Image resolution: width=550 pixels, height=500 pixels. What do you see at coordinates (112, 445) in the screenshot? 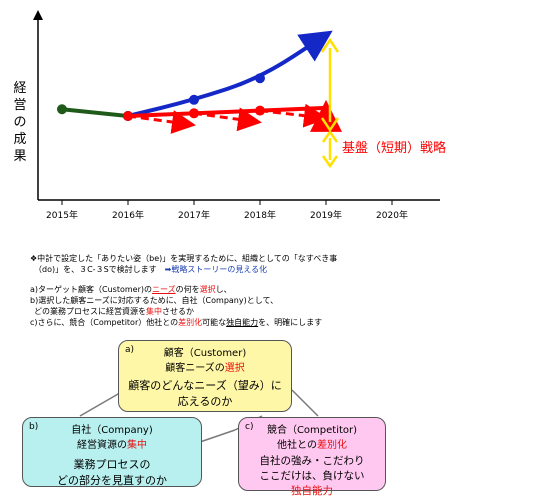
I see `company-sub: 経営資源の集中` at bounding box center [112, 445].